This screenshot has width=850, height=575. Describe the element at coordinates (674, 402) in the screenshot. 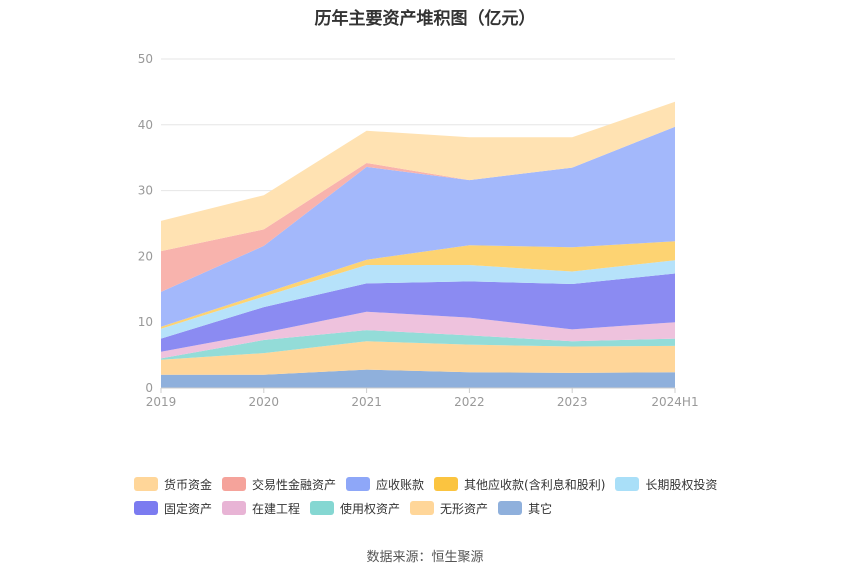

I see `x-tick-label: 2024H1` at that location.